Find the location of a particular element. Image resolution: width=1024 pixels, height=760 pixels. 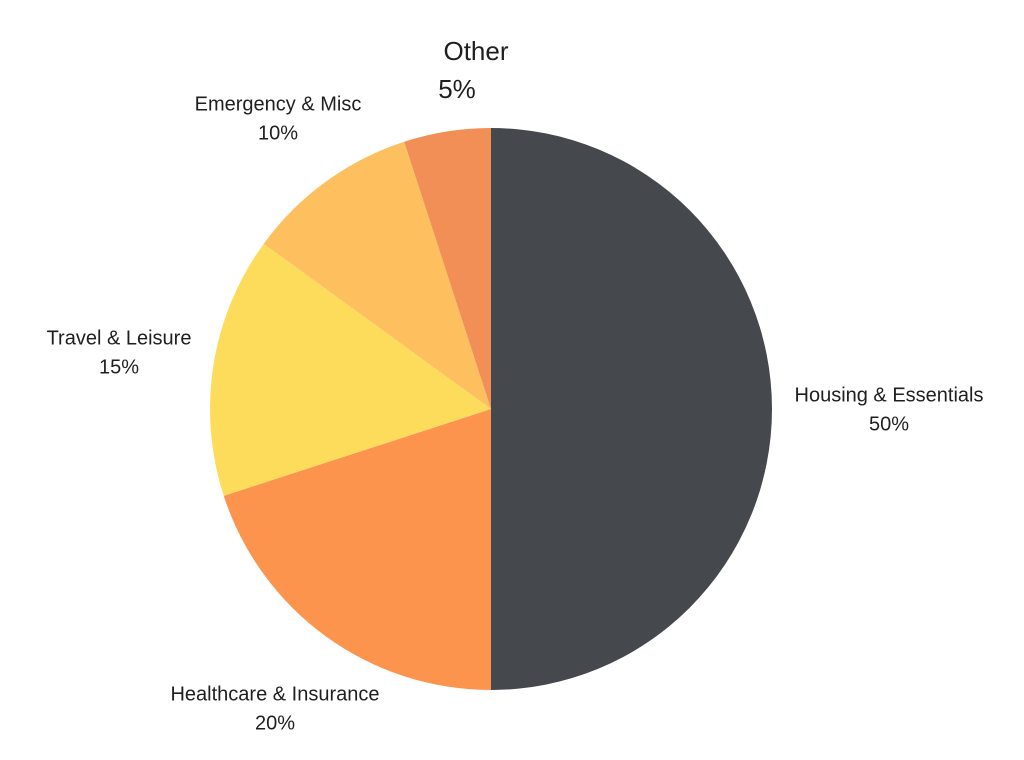

slice-label-healthcare-and-insurance: Healthcare & Insurance is located at coordinates (274, 694).